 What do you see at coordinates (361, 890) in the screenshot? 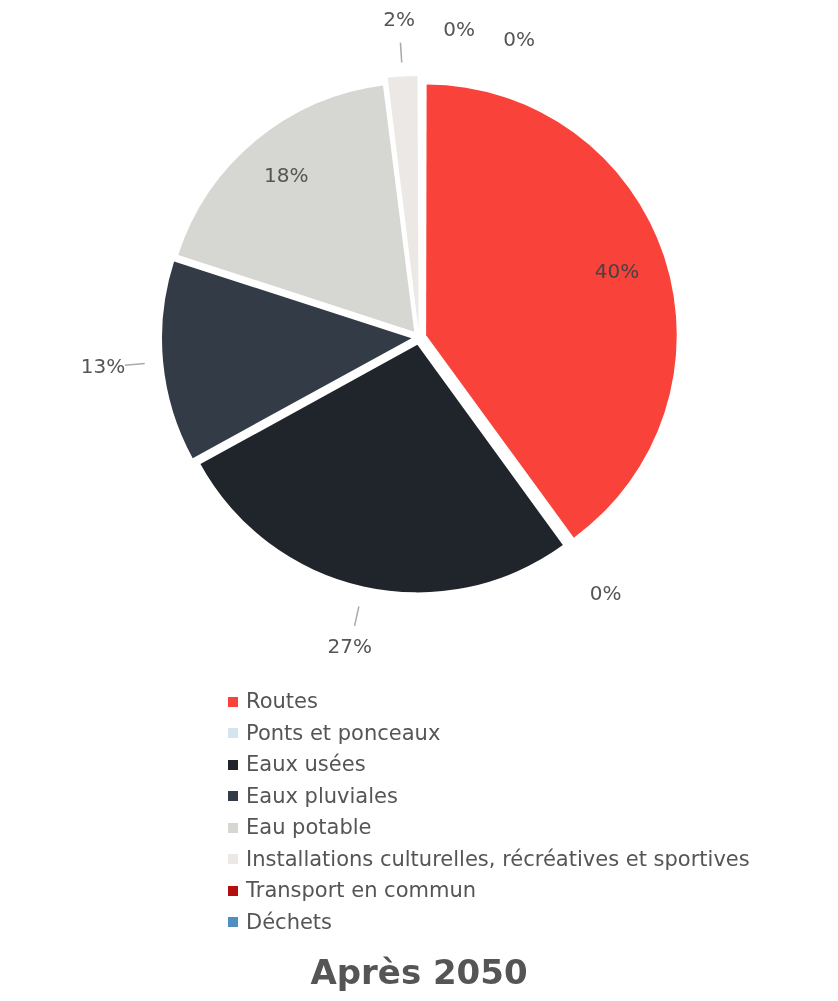
I see `legend-label: Transport en commun` at bounding box center [361, 890].